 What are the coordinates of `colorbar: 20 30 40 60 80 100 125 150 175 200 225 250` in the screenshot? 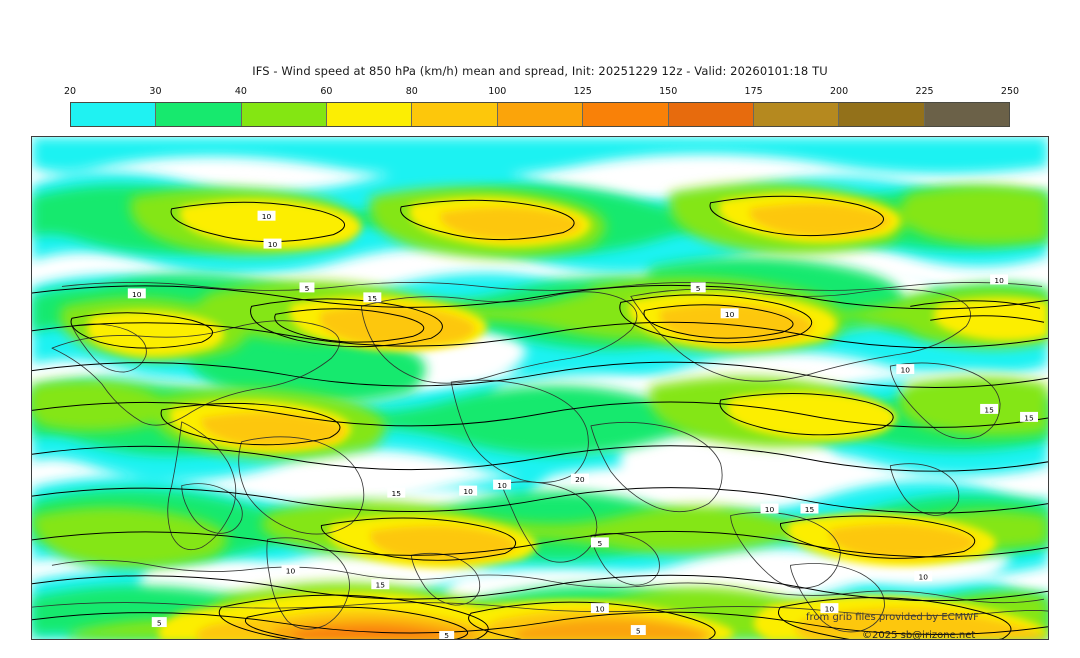 It's located at (541, 107).